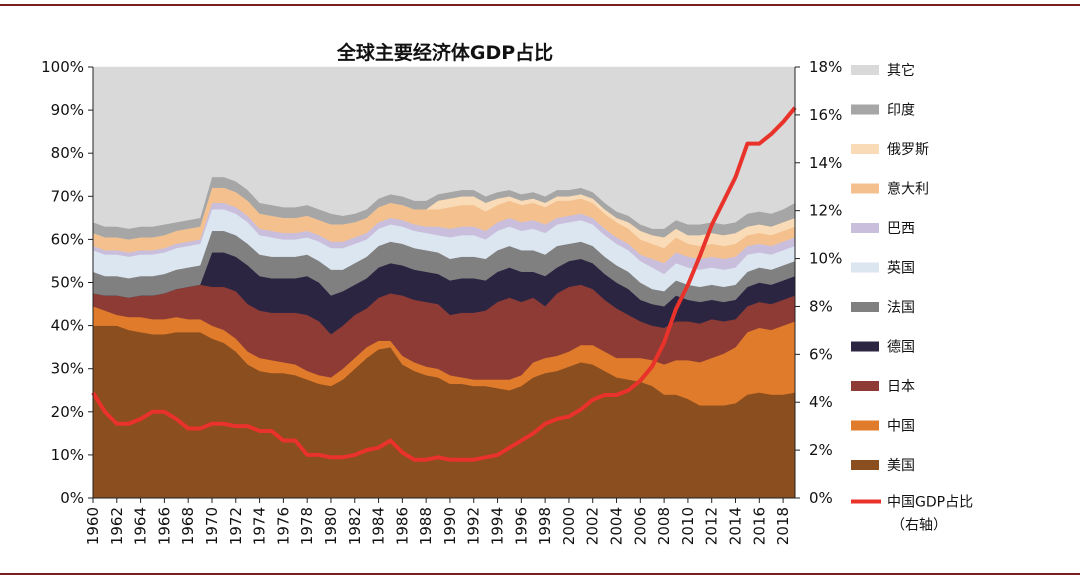 Image resolution: width=1080 pixels, height=579 pixels. What do you see at coordinates (664, 526) in the screenshot?
I see `x-tick-label: 2008` at bounding box center [664, 526].